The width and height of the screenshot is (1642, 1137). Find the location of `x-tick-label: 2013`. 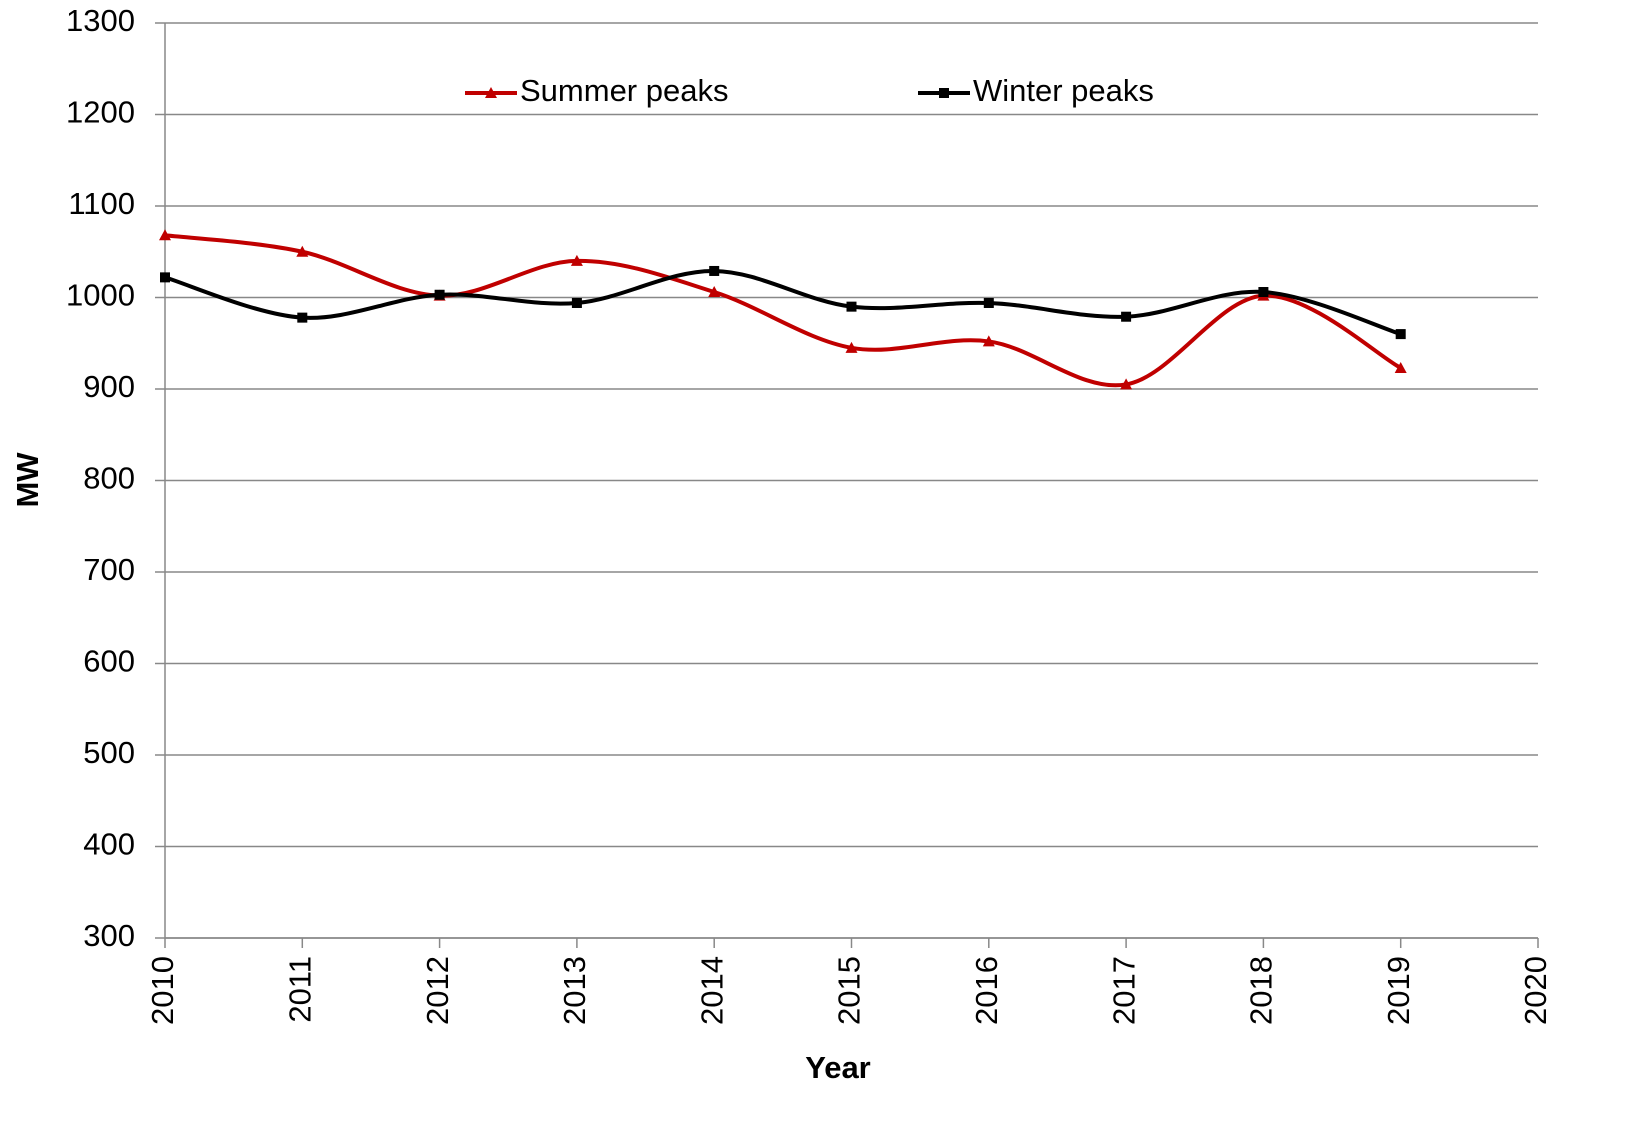

x-tick-label: 2013 is located at coordinates (574, 990).